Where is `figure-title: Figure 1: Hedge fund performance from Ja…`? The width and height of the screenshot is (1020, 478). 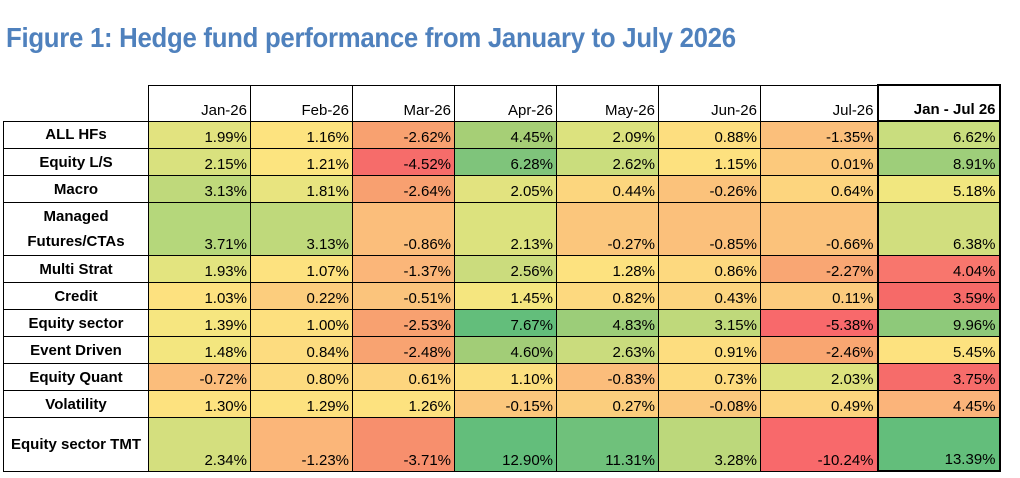 figure-title: Figure 1: Hedge fund performance from Ja… is located at coordinates (371, 37).